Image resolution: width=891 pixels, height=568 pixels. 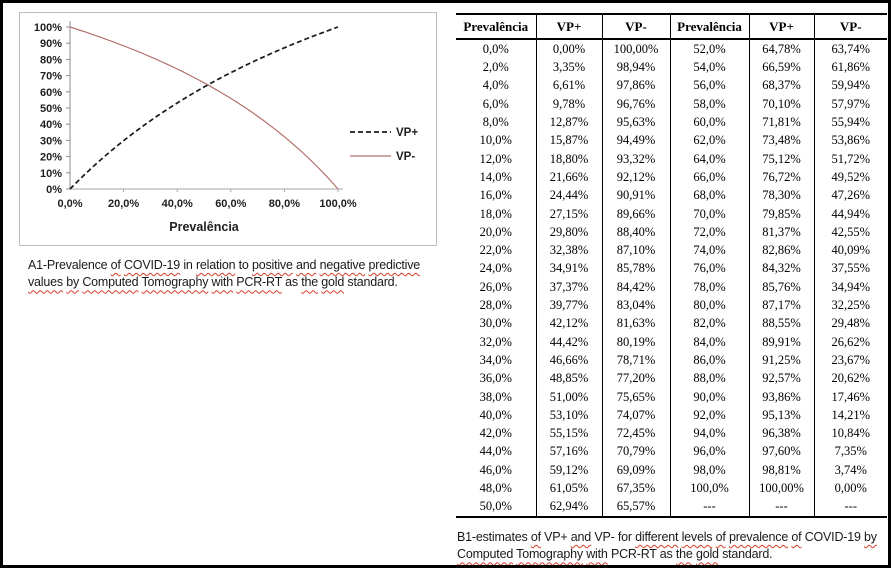 What do you see at coordinates (709, 268) in the screenshot?
I see `table-cell: 76,0%` at bounding box center [709, 268].